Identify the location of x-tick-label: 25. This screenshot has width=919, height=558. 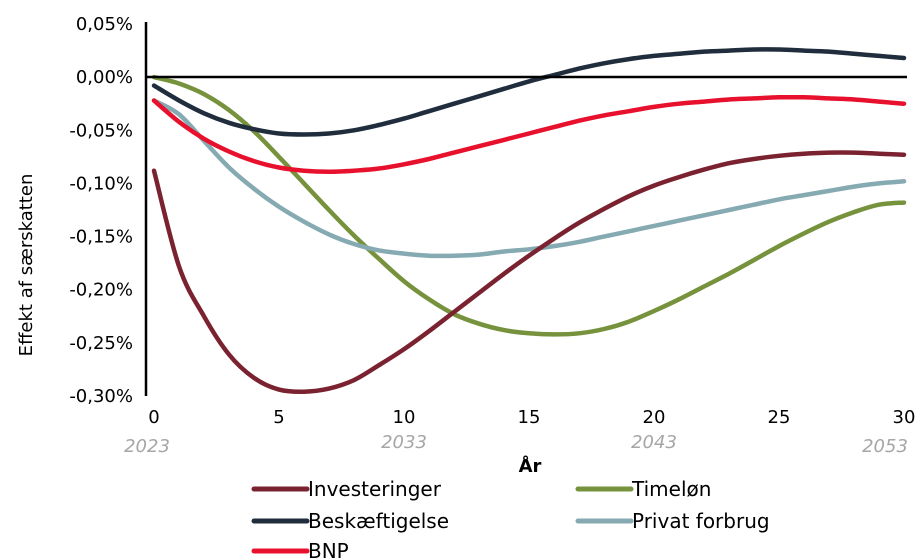
(779, 417).